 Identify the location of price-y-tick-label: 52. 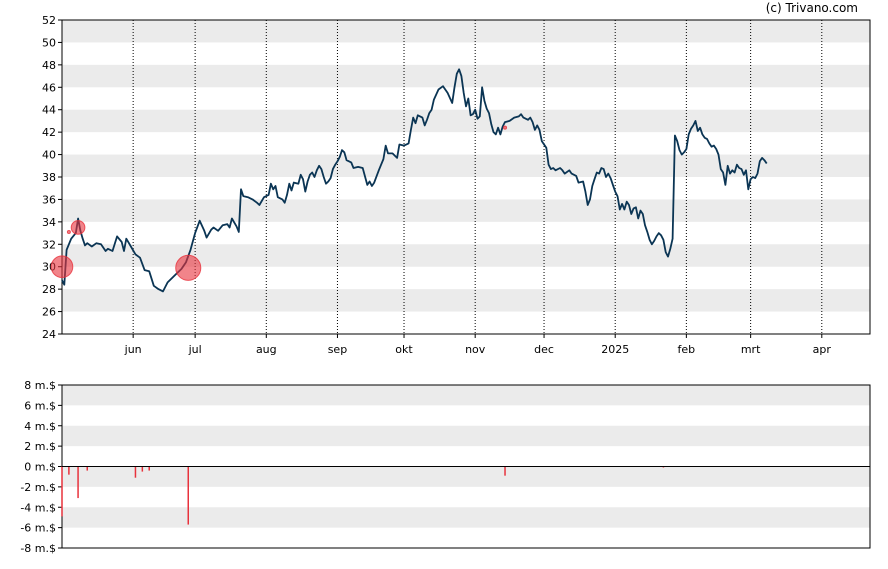
(49, 20).